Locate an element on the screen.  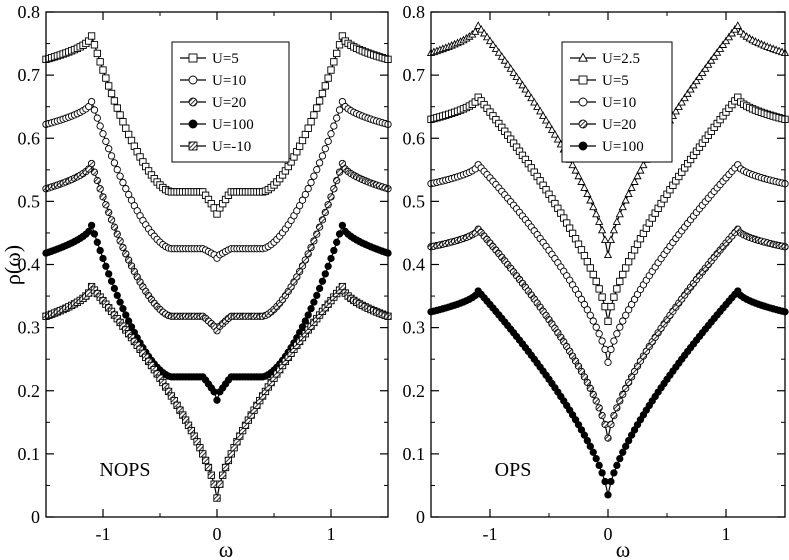
left-y-tick-label: 0 is located at coordinates (35, 517).